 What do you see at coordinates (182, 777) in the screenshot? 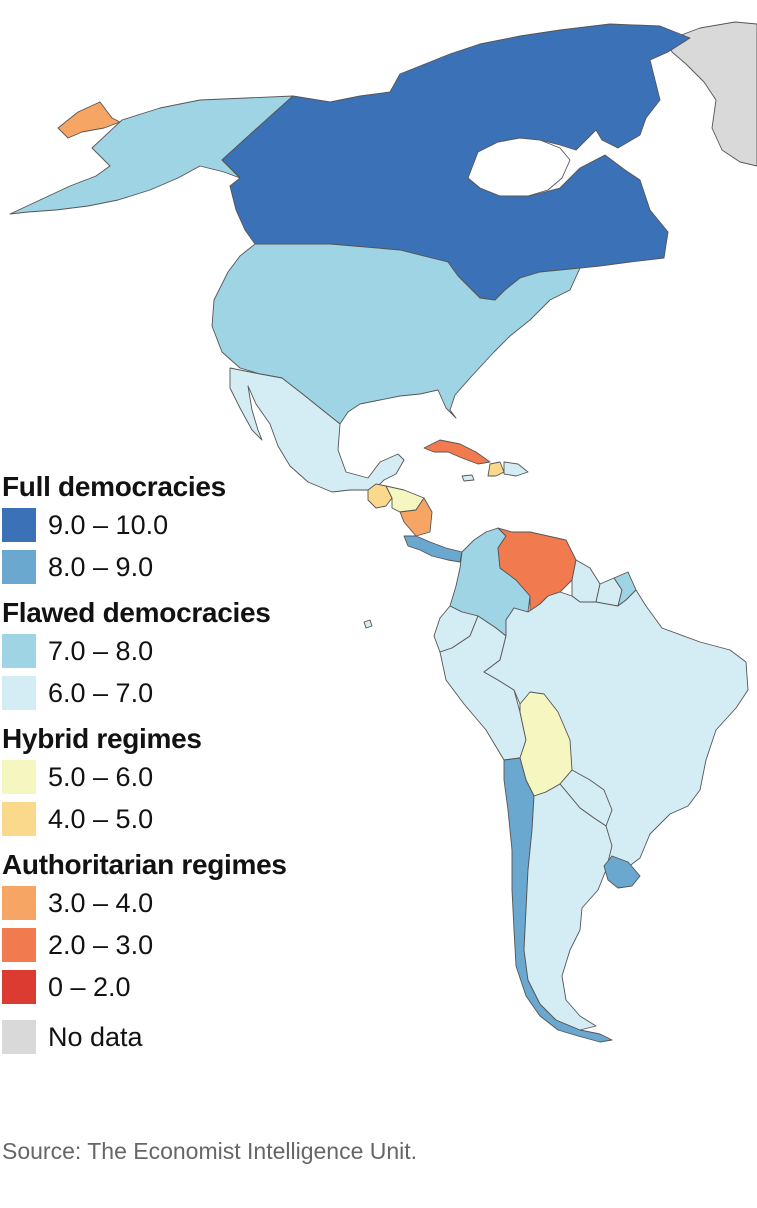
I see `legend-item: 5.0 – 6.0` at bounding box center [182, 777].